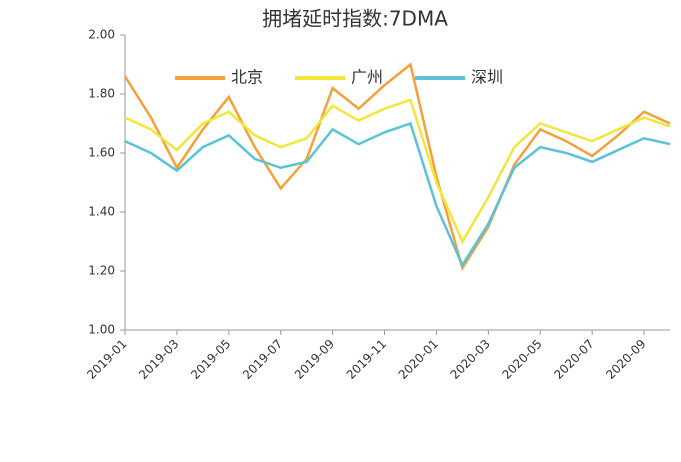 Image resolution: width=681 pixels, height=462 pixels. I want to click on x-tick-label: 2020-01, so click(418, 359).